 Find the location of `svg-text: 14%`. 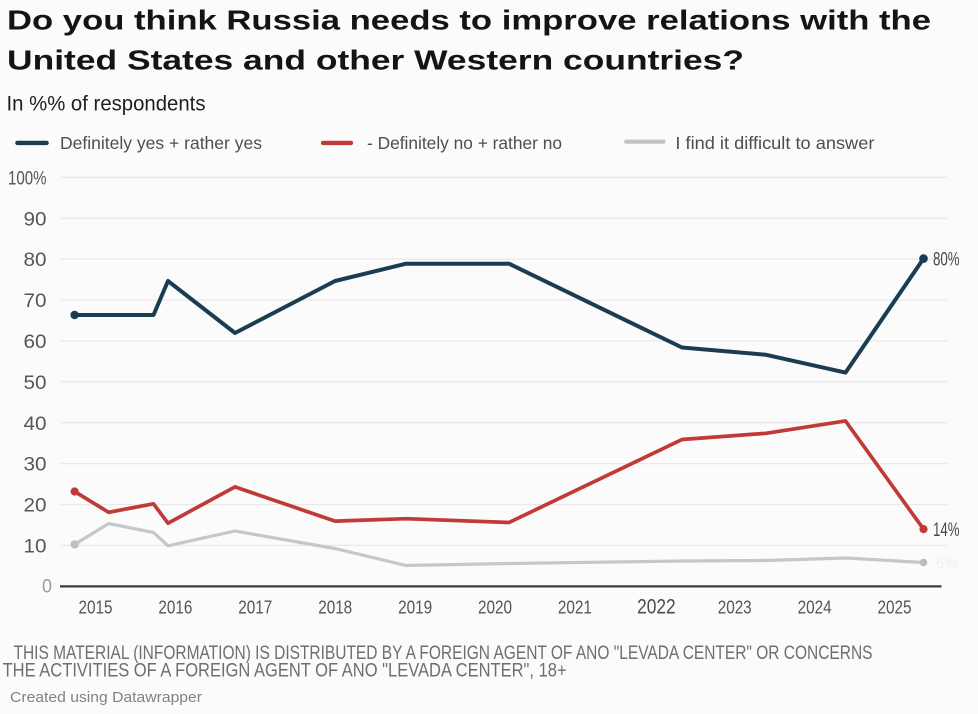

svg-text: 14% is located at coordinates (946, 530).